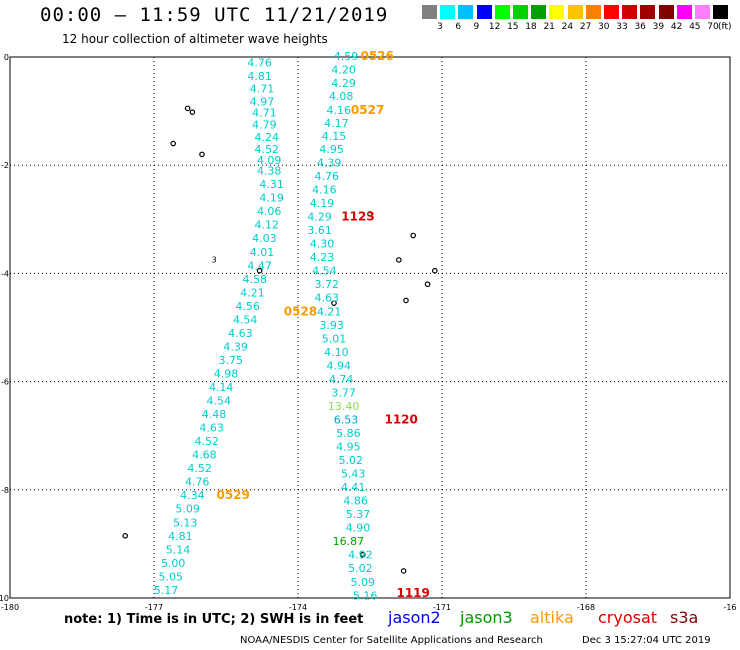  I want to click on pass-time-tag: 1120, so click(400, 419).